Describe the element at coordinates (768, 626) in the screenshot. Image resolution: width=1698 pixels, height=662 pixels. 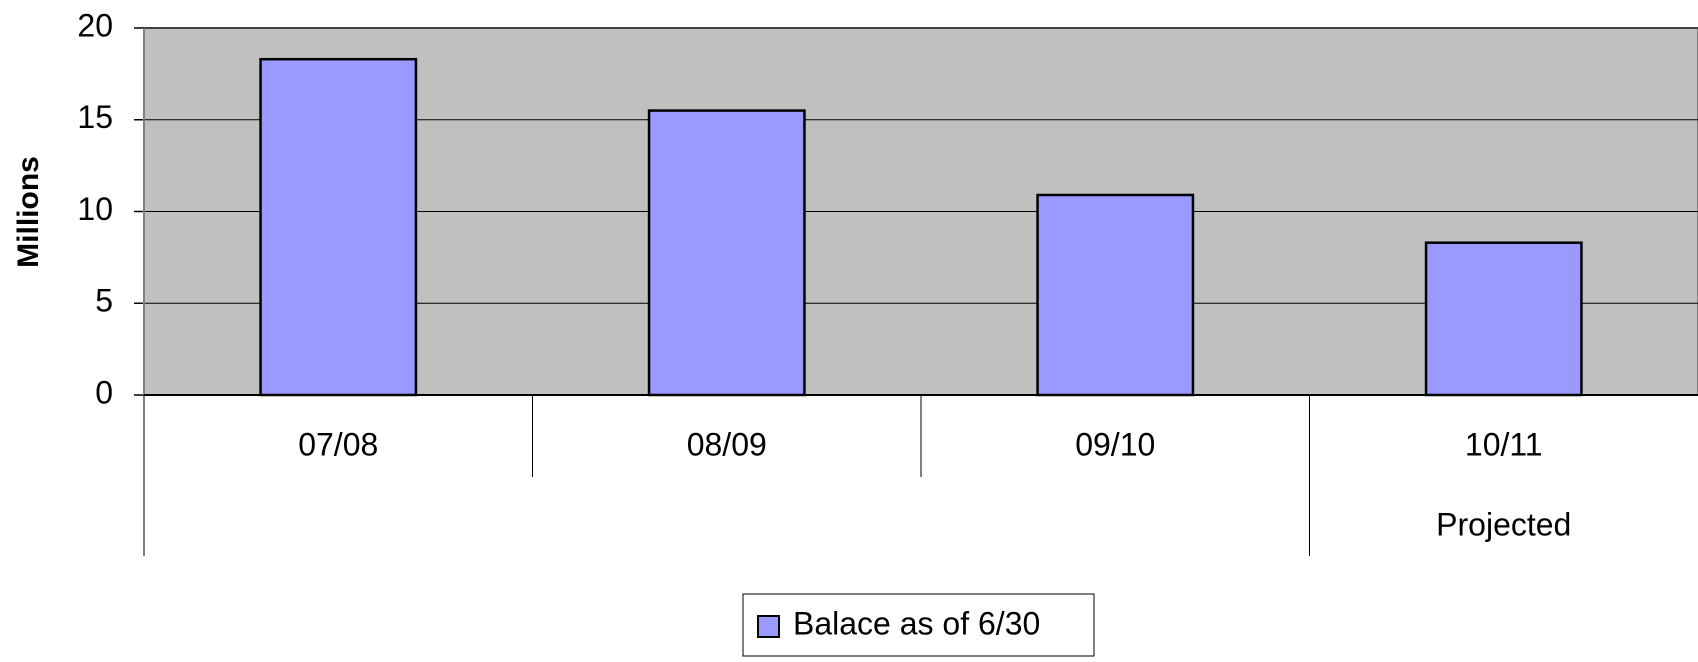
I see `legend-swatch` at that location.